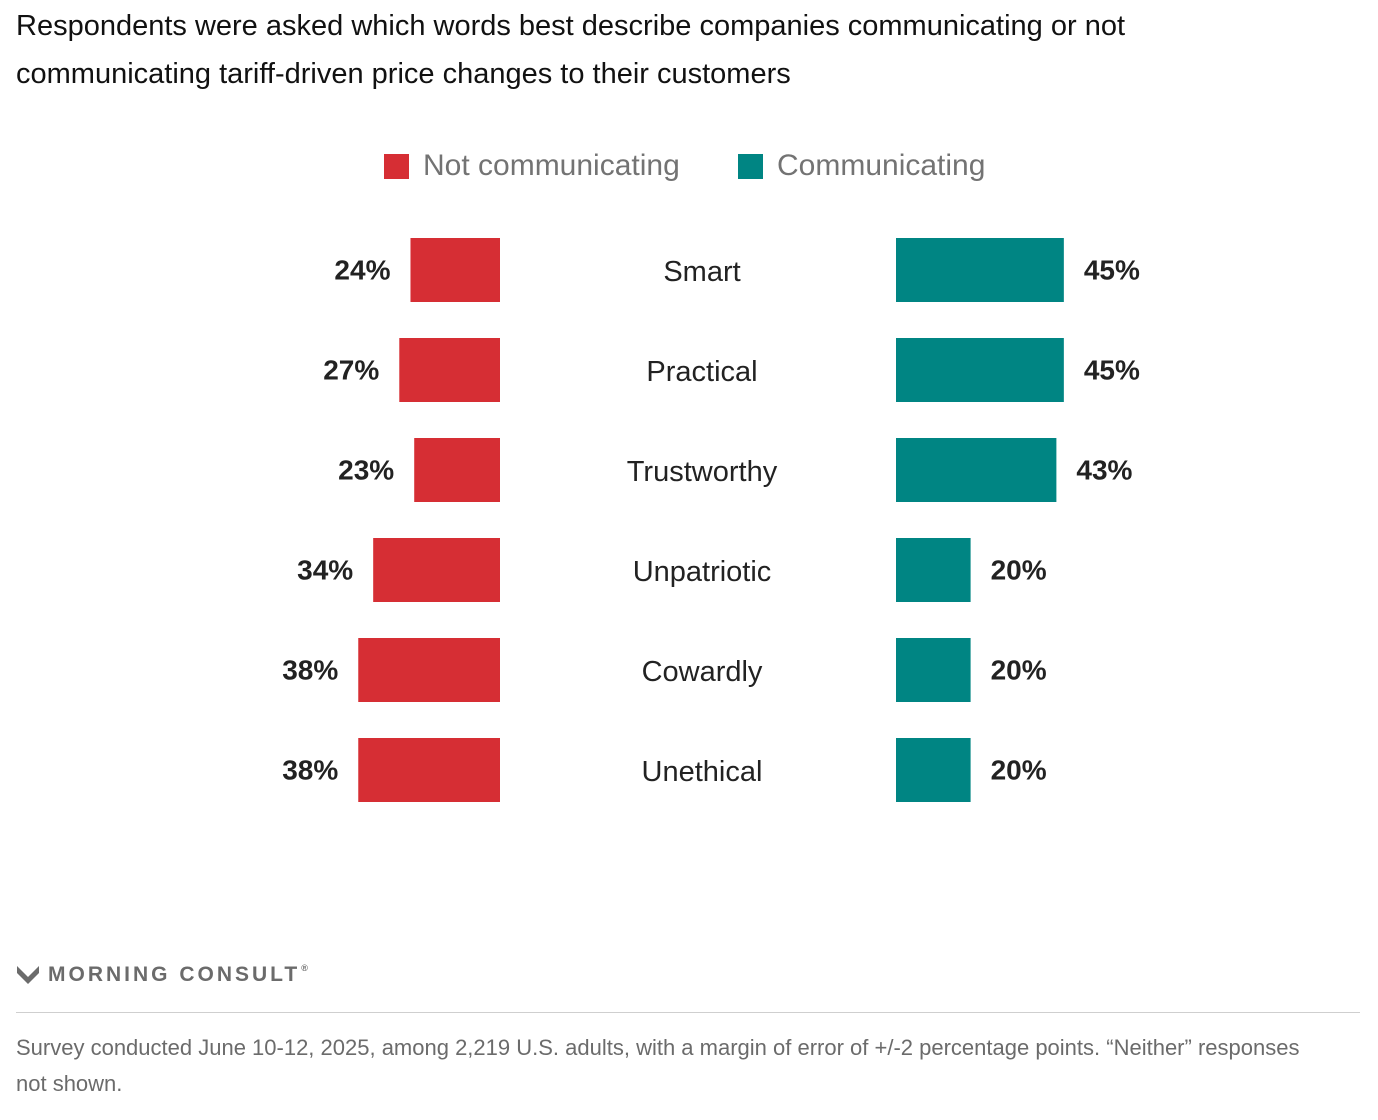 The image size is (1378, 1120). Describe the element at coordinates (436, 570) in the screenshot. I see `bar-not-communicating-unpatriotic` at that location.